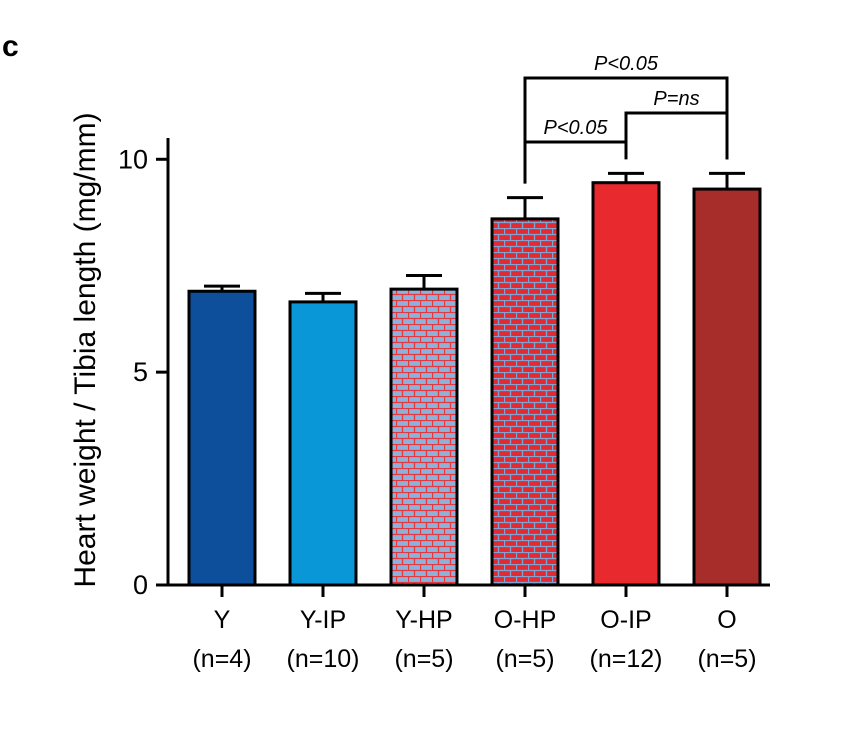  I want to click on bar-o, so click(727, 387).